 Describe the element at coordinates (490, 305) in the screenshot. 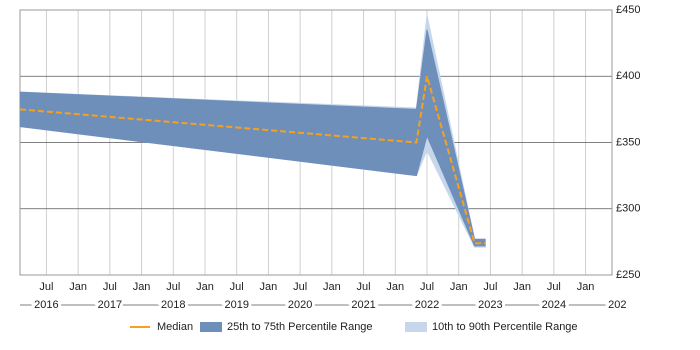

I see `year-label: 2023` at that location.